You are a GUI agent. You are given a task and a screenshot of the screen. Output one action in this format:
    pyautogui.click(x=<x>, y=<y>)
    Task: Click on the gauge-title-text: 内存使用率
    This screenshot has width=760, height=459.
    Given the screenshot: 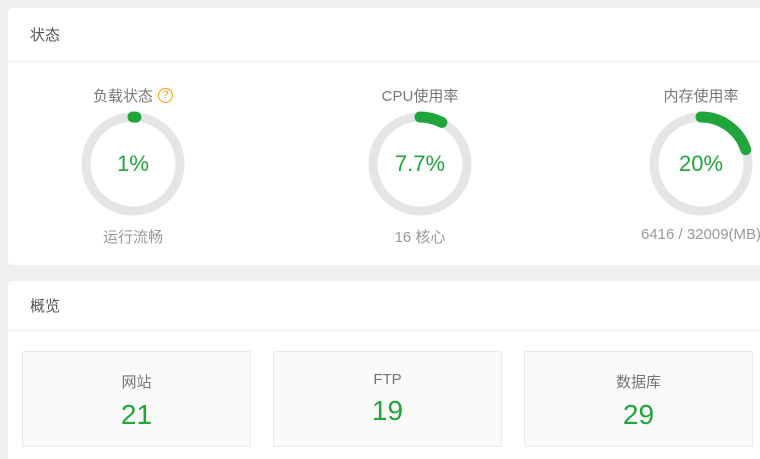 What is the action you would take?
    pyautogui.click(x=701, y=96)
    